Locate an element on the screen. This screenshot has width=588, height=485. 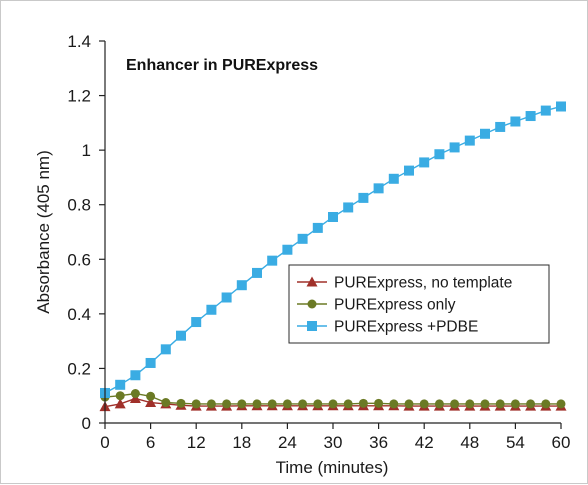
x-tick-label: 24 is located at coordinates (287, 442).